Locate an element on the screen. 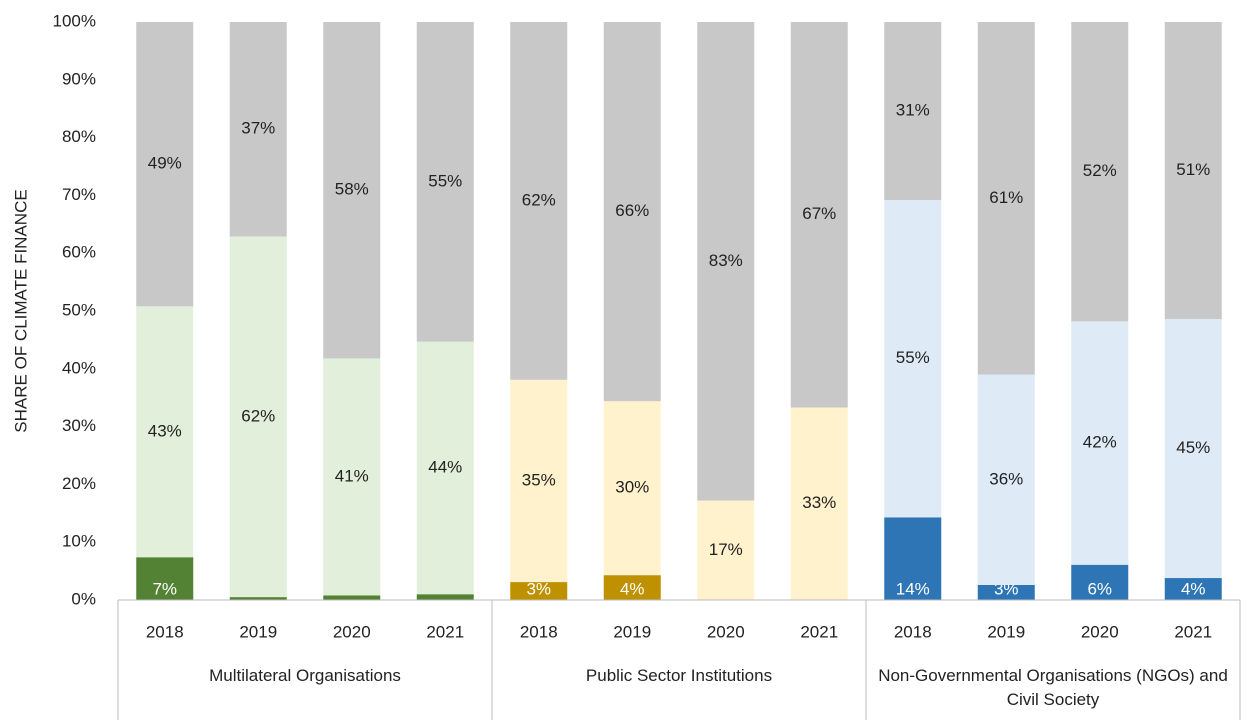 This screenshot has height=720, width=1253. data-label: 42% is located at coordinates (1100, 442).